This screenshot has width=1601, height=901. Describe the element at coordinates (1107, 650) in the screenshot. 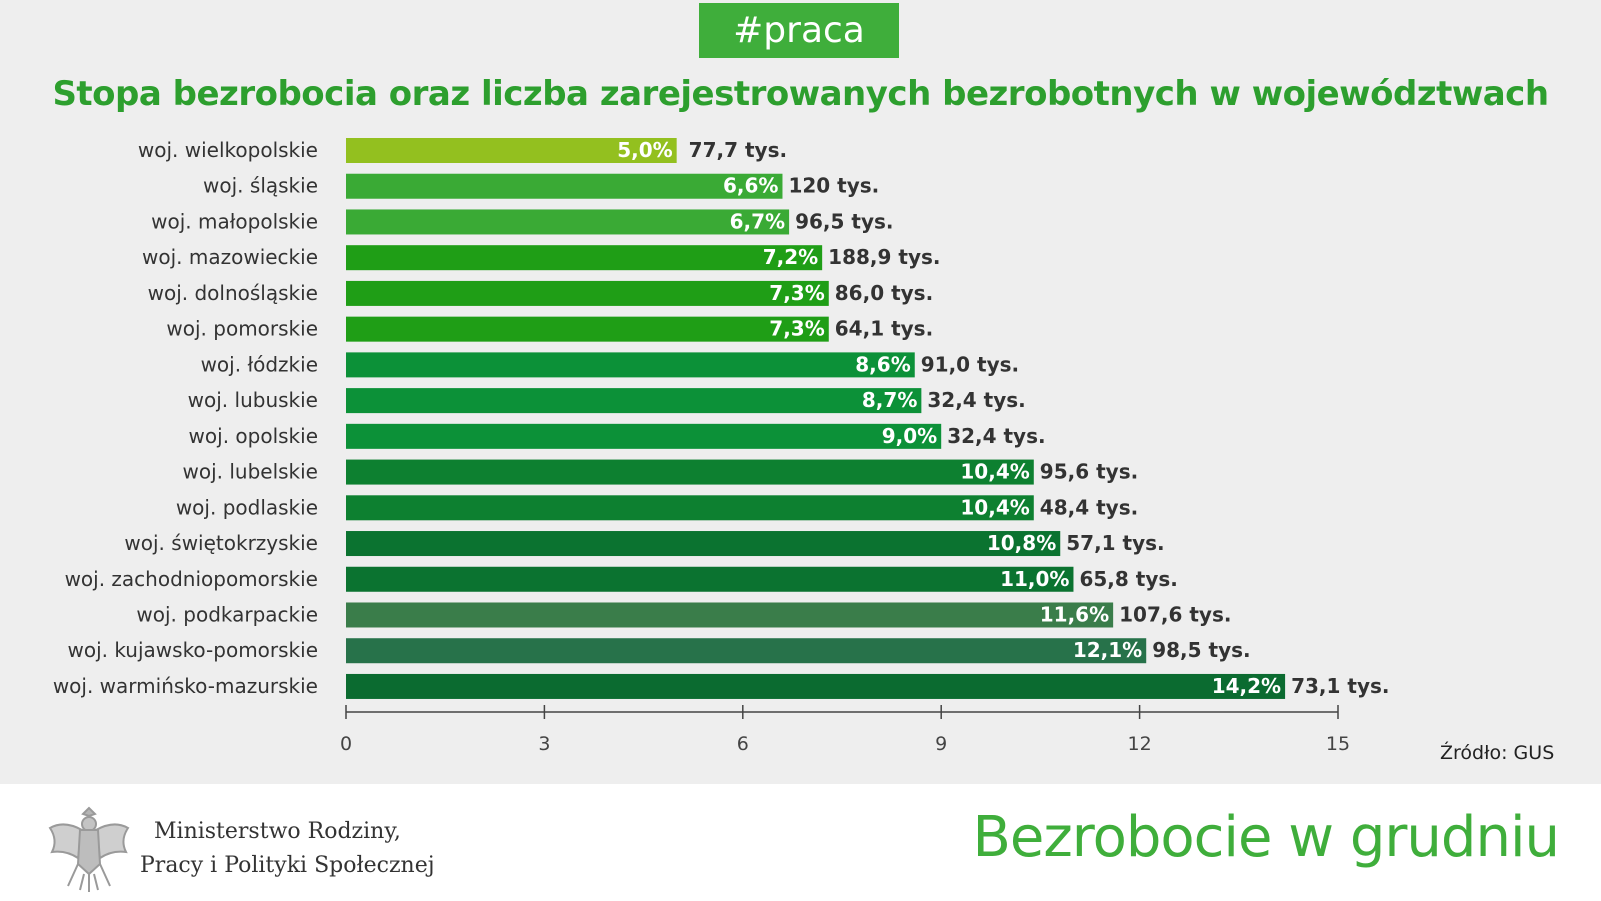

I see `bar-value-label: 12,1%` at that location.